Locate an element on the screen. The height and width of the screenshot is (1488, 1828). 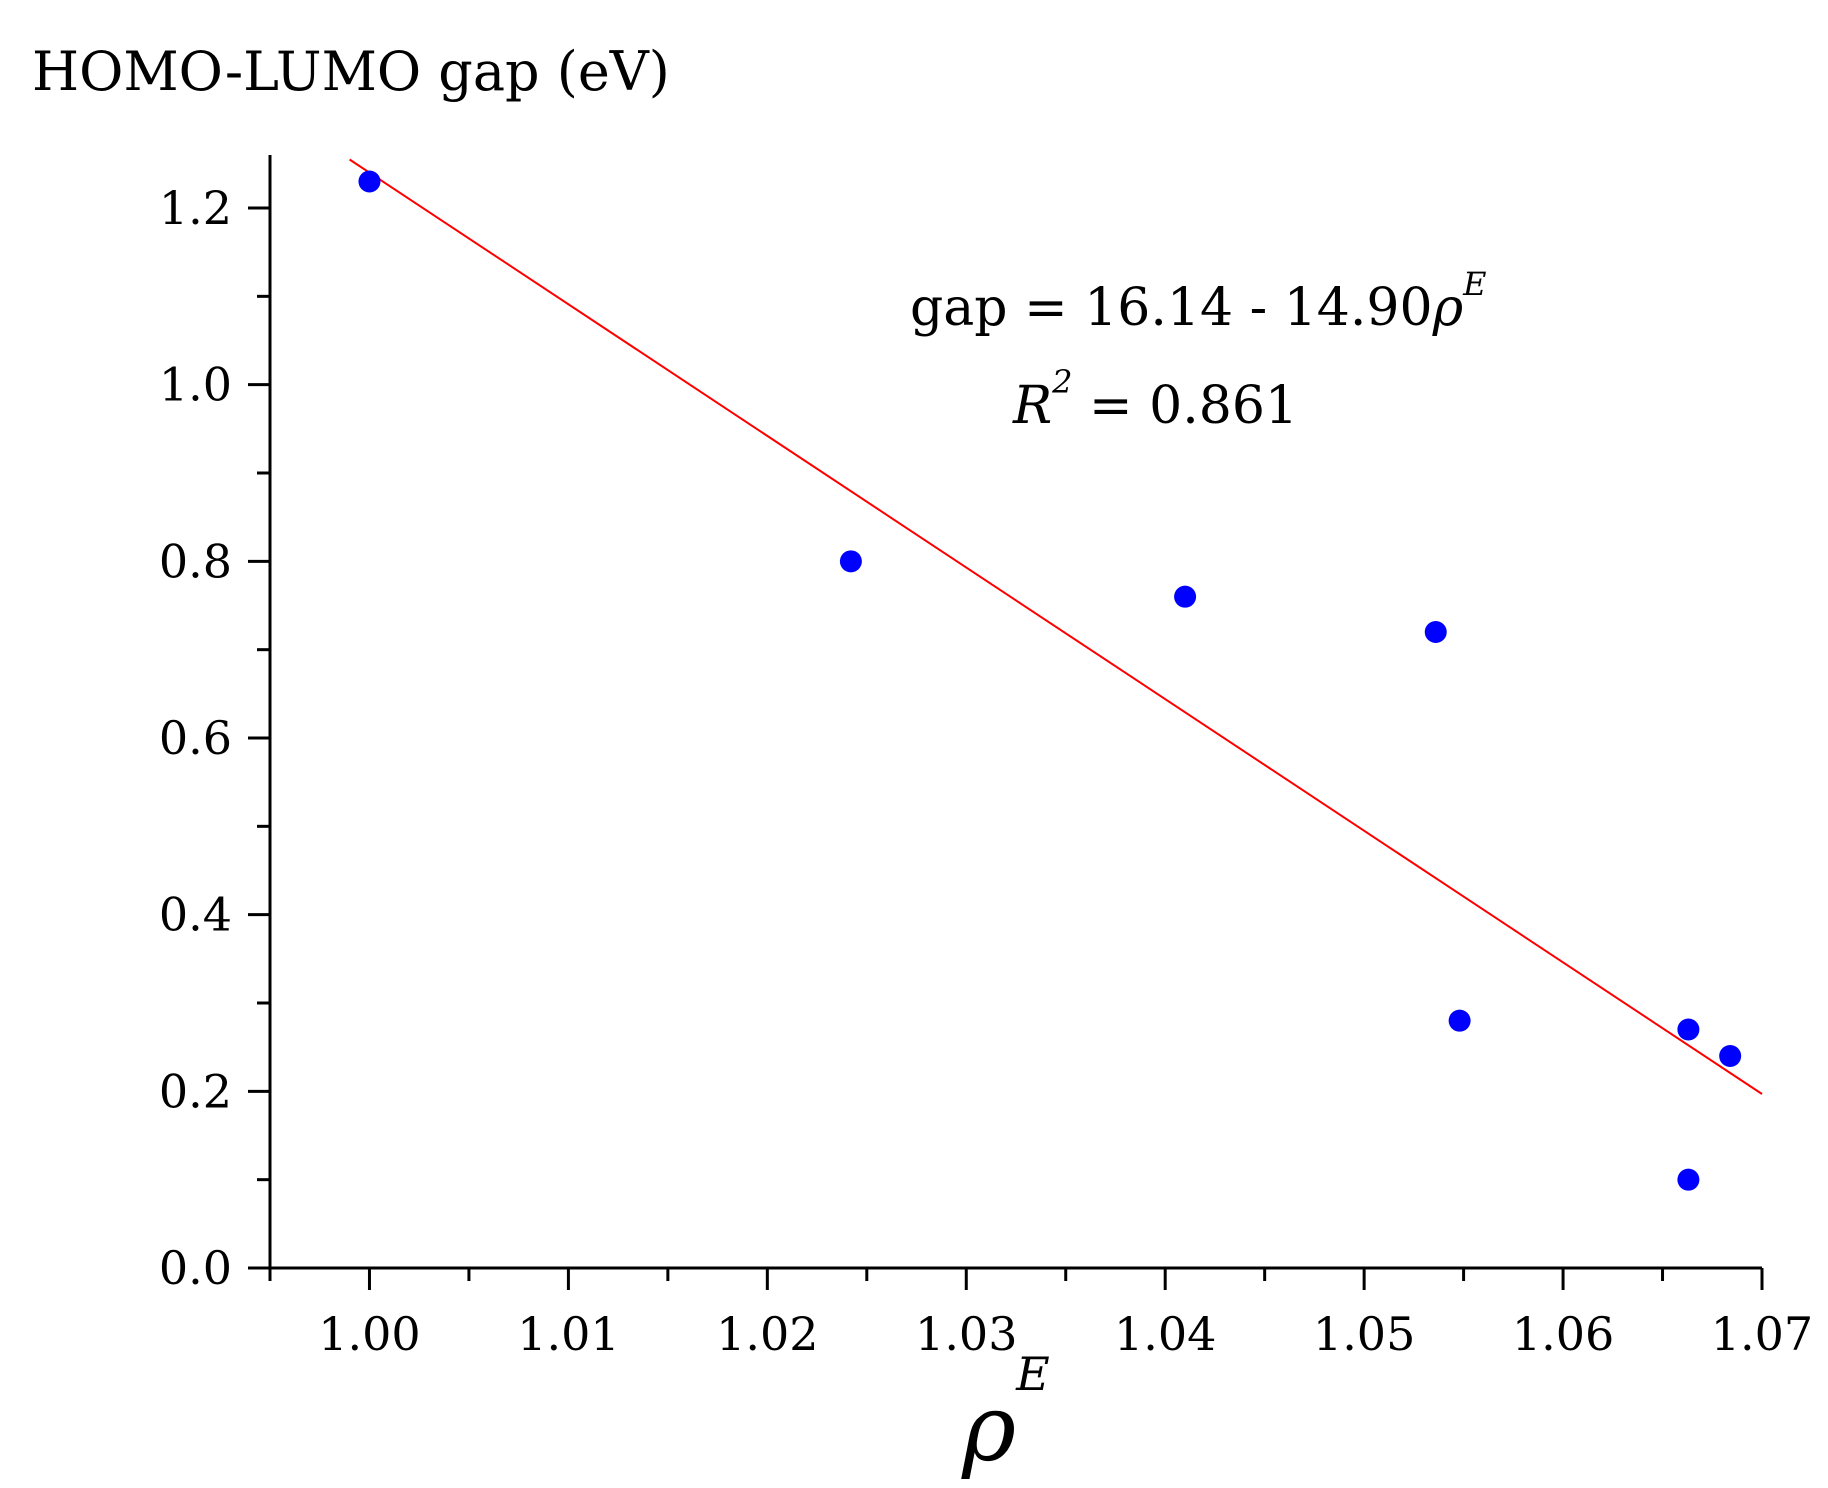
r-squared-value: = 0.861 is located at coordinates (1186, 406).